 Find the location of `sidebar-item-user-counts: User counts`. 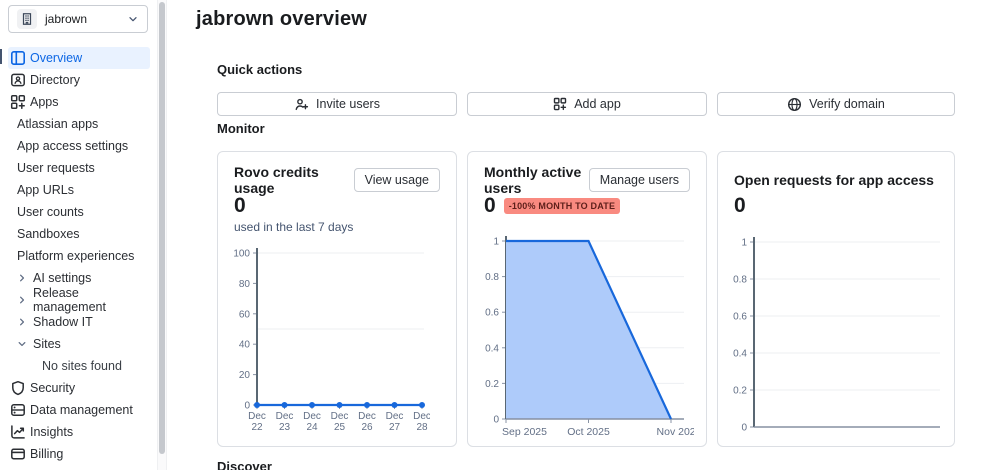

sidebar-item-user-counts: User counts is located at coordinates (79, 212).